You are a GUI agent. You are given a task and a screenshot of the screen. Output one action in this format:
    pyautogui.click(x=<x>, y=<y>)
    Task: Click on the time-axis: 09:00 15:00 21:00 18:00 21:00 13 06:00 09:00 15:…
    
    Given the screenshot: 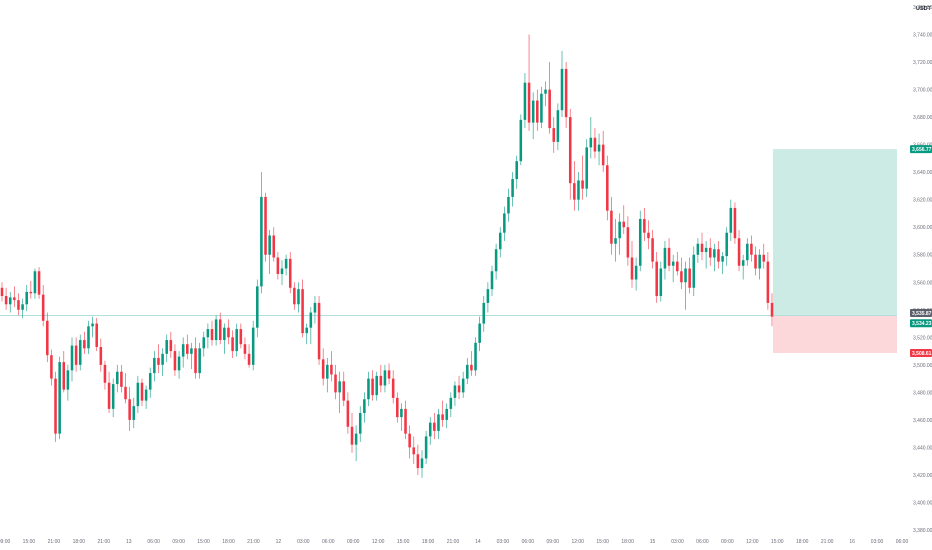 What is the action you would take?
    pyautogui.click(x=454, y=542)
    